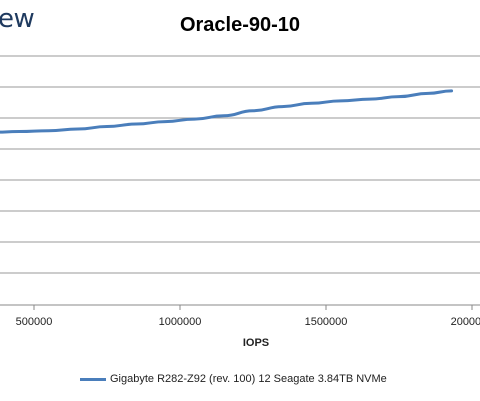 Image resolution: width=480 pixels, height=401 pixels. Describe the element at coordinates (17, 19) in the screenshot. I see `logo-fragment: ew` at that location.